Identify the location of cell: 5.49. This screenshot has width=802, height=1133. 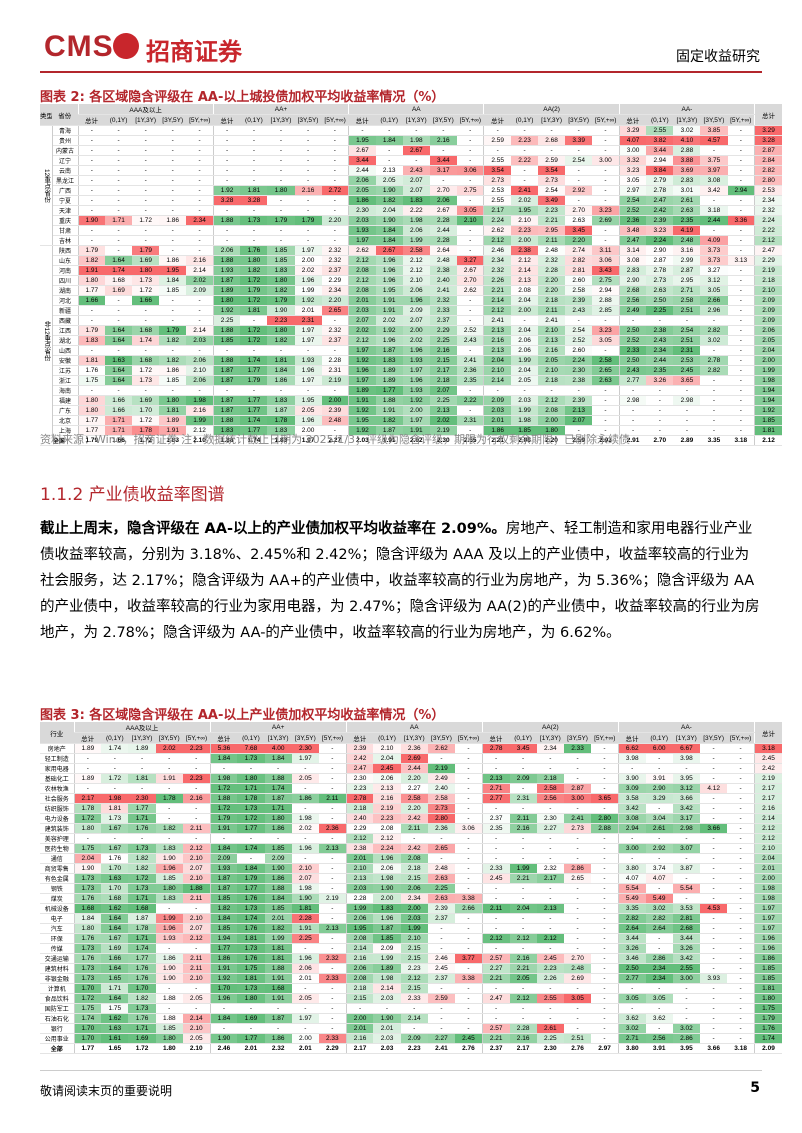
(659, 898).